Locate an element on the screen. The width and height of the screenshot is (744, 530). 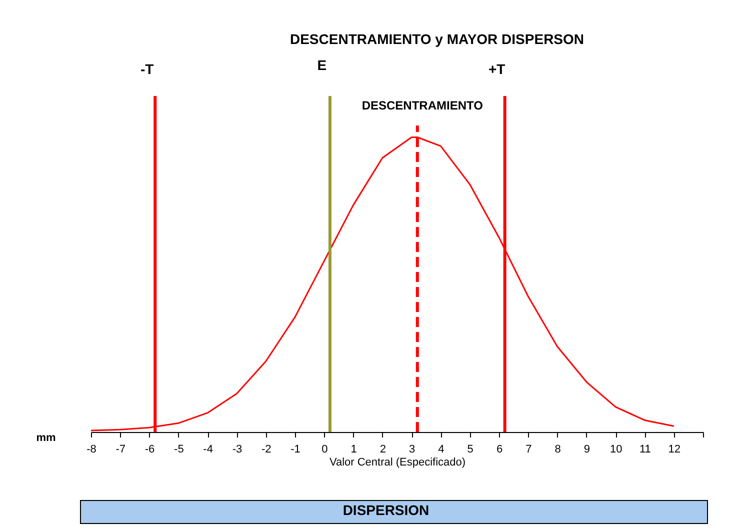
ref-line-label: E is located at coordinates (322, 65).